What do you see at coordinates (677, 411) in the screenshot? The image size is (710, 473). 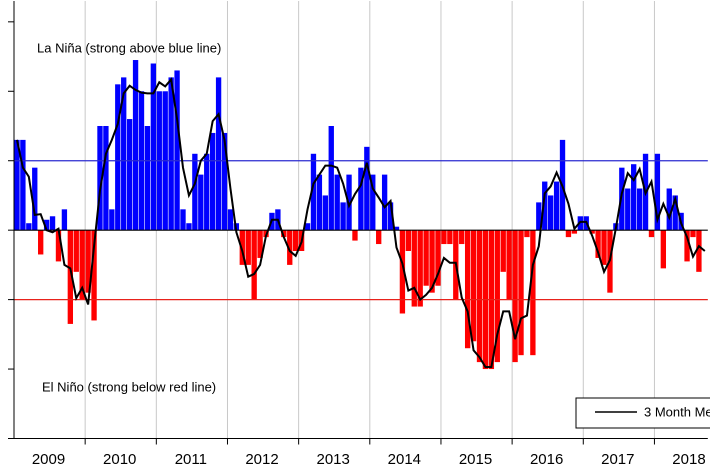 I see `legend-label: 3 Month Mean` at bounding box center [677, 411].